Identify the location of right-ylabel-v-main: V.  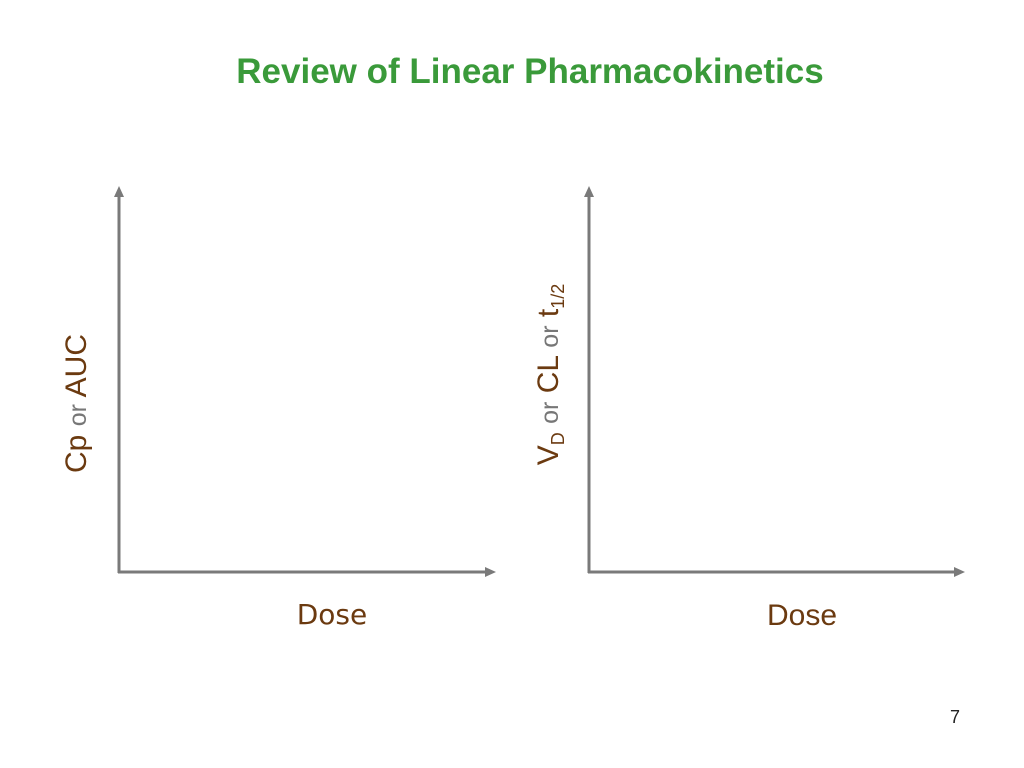
(548, 454).